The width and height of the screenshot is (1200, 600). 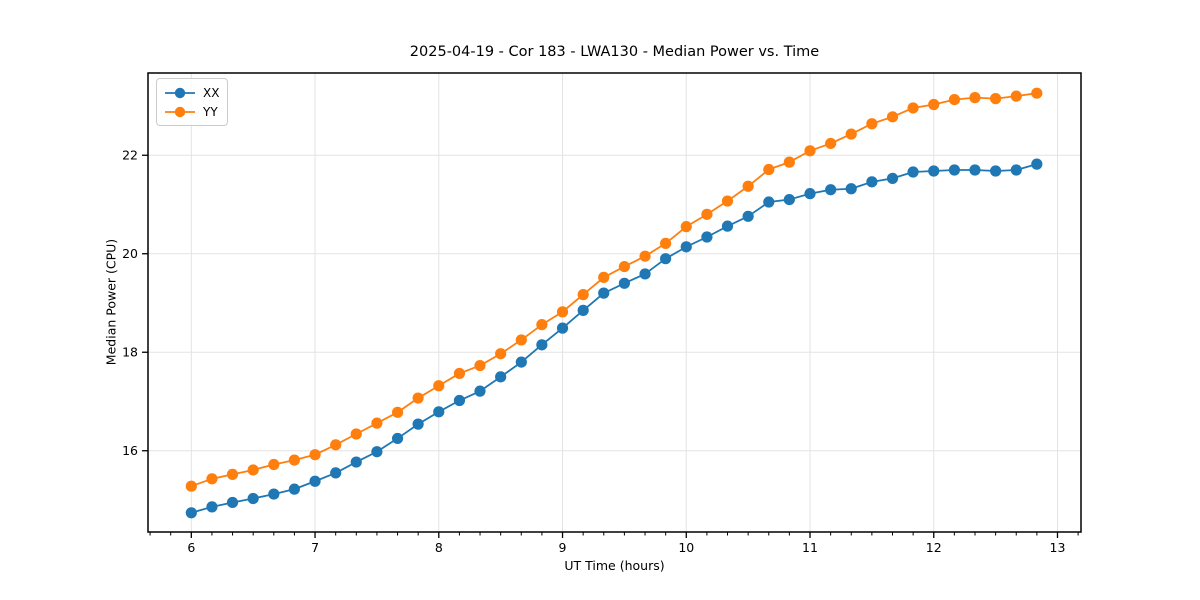 What do you see at coordinates (934, 547) in the screenshot?
I see `x-tick-label: 12` at bounding box center [934, 547].